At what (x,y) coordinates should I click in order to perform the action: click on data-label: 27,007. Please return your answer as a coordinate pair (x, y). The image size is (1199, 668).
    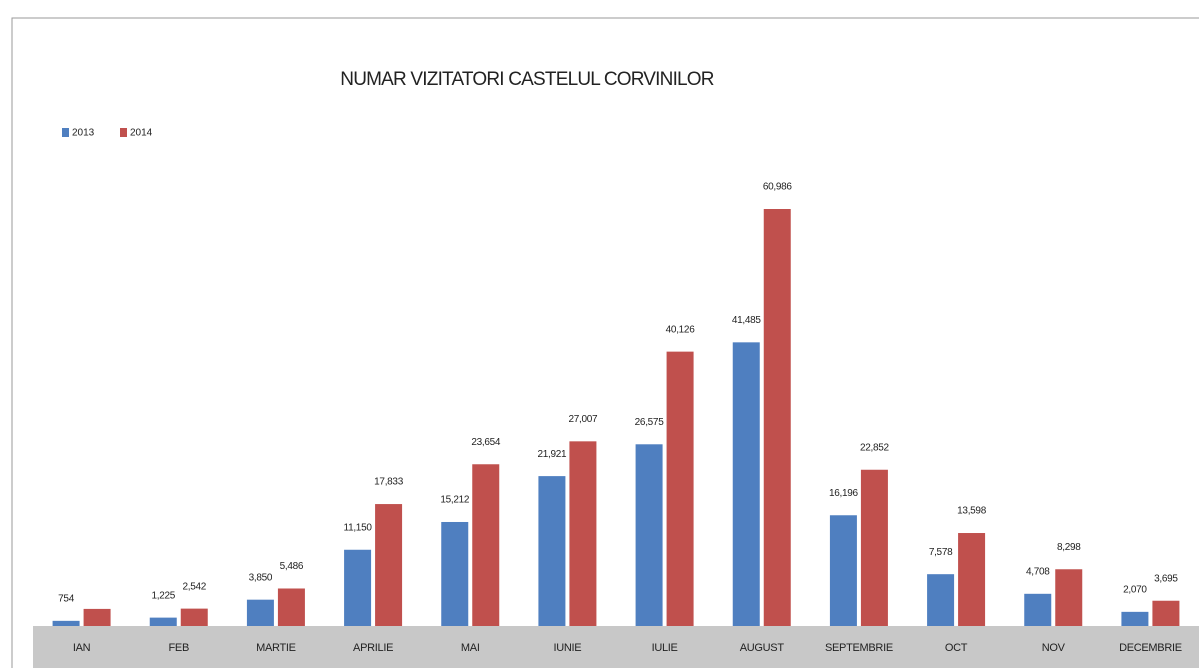
    Looking at the image, I should click on (584, 419).